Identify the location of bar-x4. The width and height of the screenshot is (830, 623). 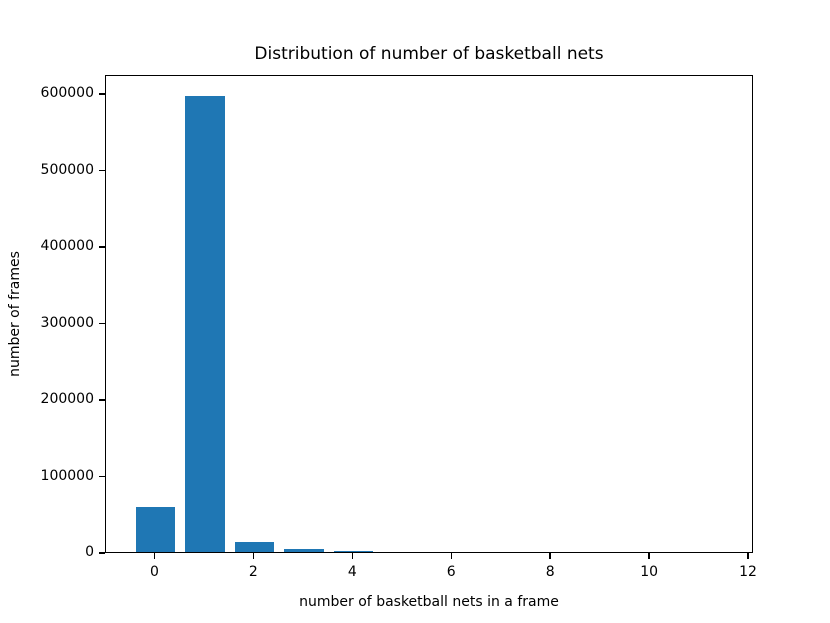
(353, 551).